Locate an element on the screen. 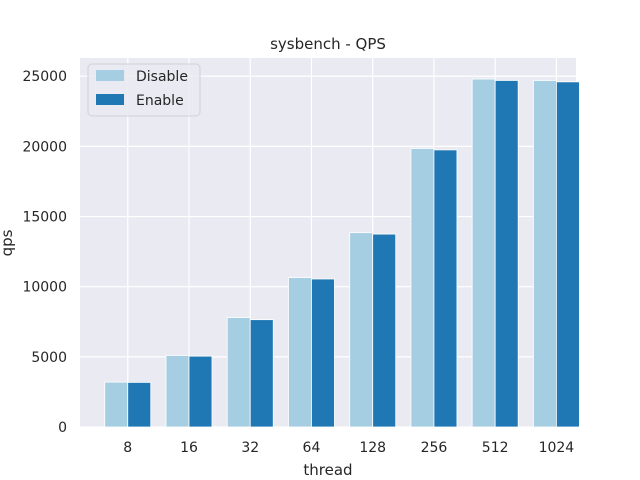 This screenshot has width=640, height=480. x-tick-label: 8 is located at coordinates (127, 448).